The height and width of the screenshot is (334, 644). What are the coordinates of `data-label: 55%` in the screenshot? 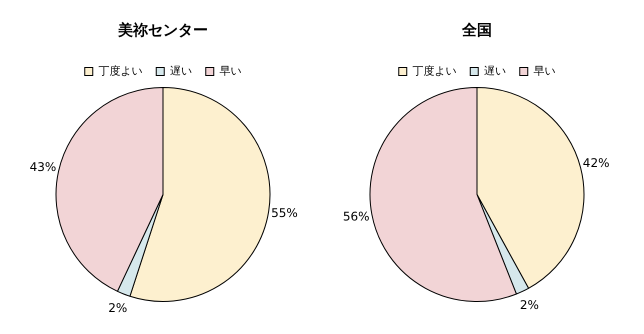 It's located at (284, 213).